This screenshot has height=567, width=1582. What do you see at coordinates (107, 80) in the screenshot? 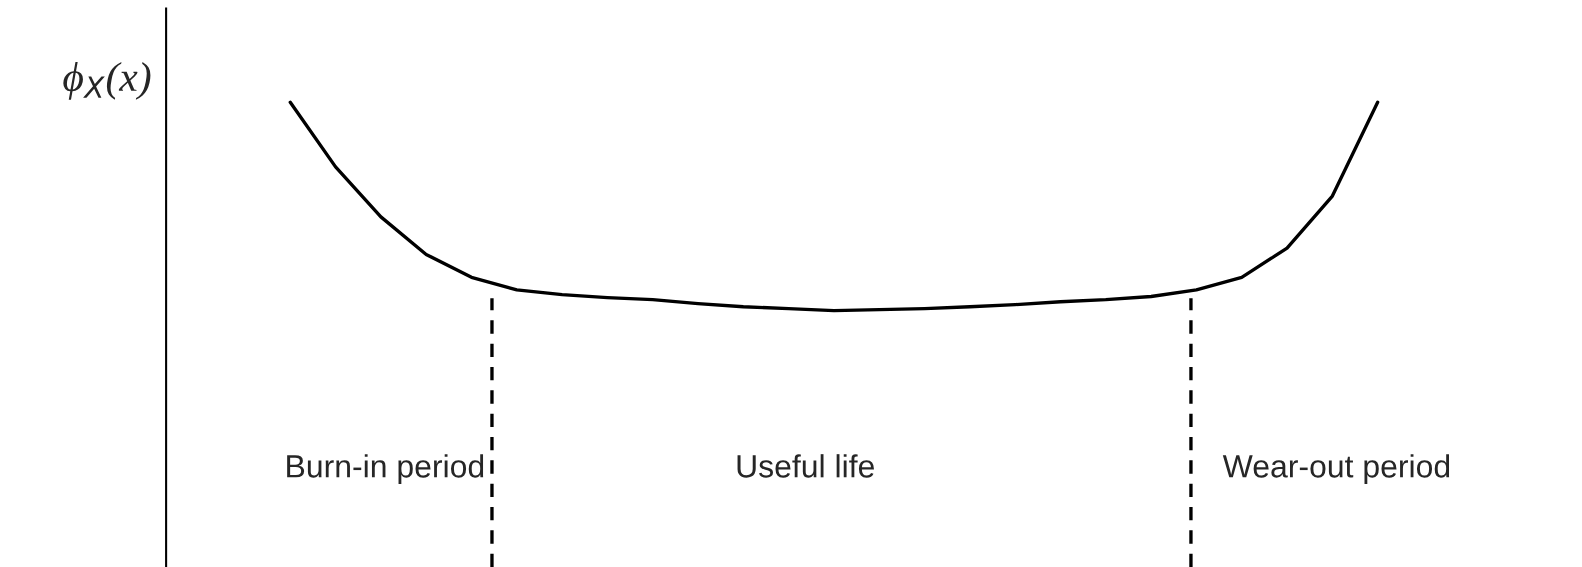
I see `y-axis-title: ϕ$_{X}$(x)` at bounding box center [107, 80].